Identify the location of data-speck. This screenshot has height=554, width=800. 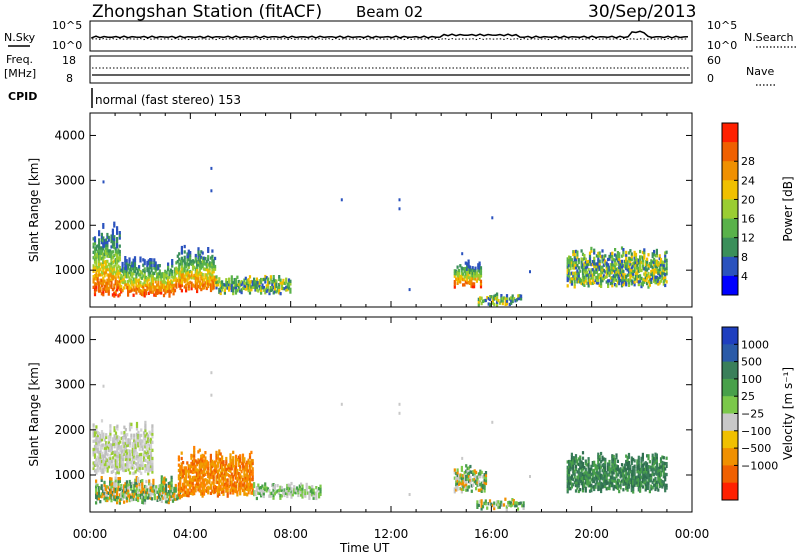
(211, 191).